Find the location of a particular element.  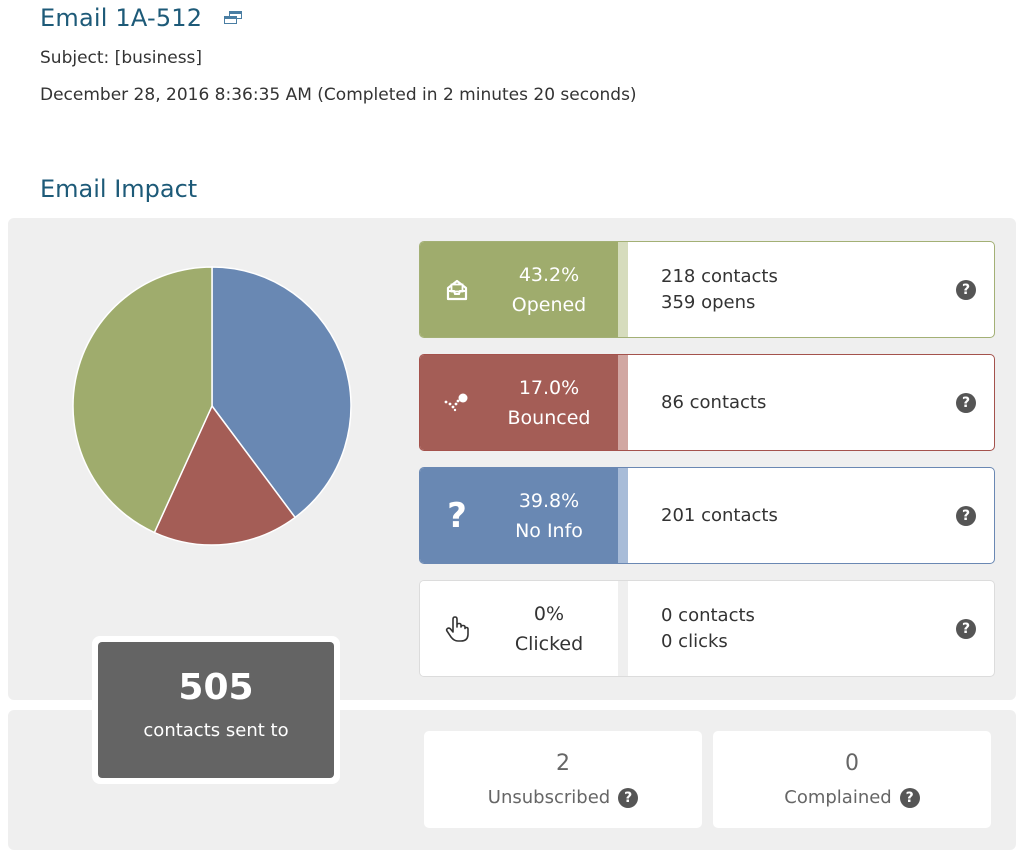

stat-opened: 43.2% Opened 218 contacts 359 opens ? is located at coordinates (707, 289).